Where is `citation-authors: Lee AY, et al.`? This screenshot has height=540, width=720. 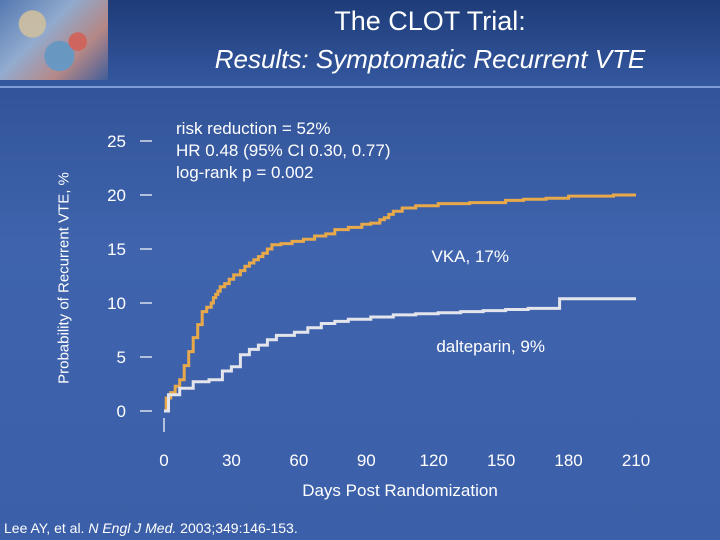 citation-authors: Lee AY, et al. is located at coordinates (44, 528).